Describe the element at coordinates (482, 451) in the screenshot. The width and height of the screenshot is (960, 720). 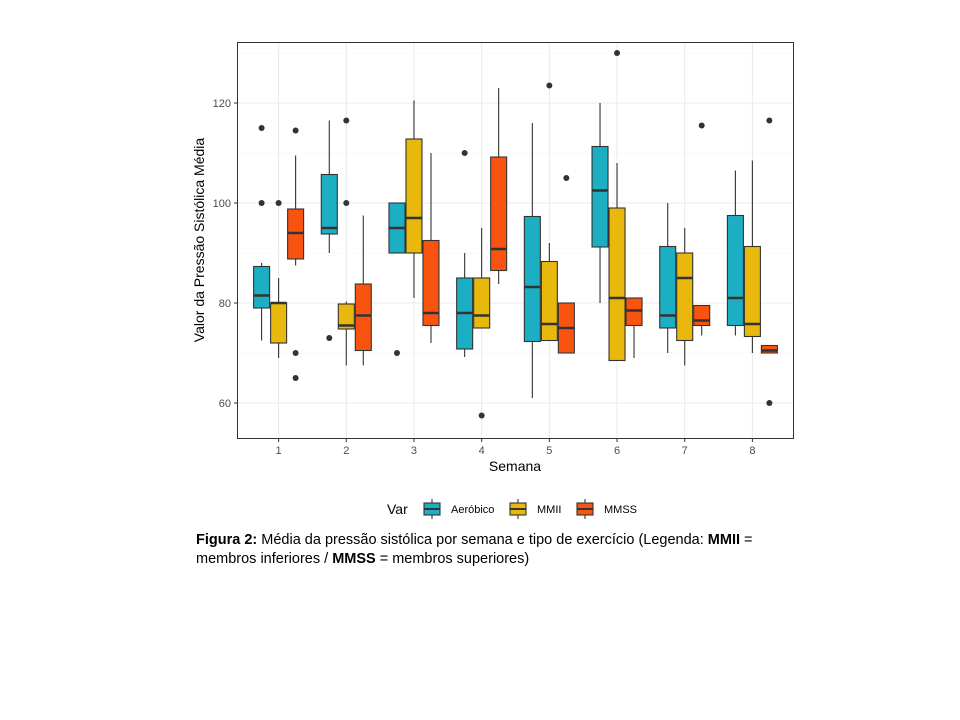
I see `x-tick-label: 4` at that location.